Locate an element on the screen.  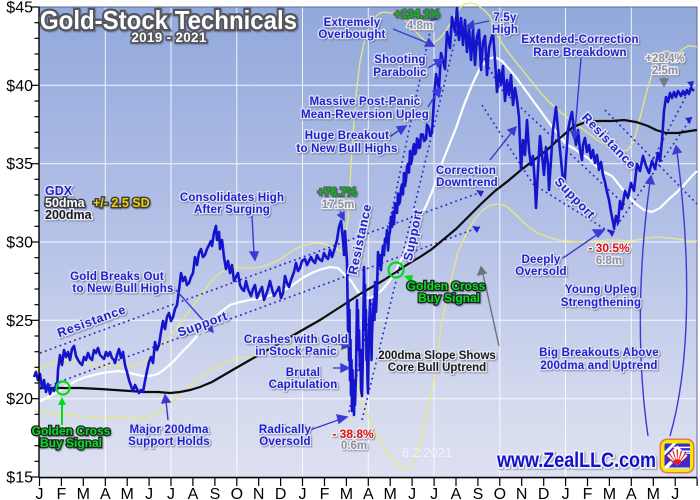
svg-text: 2.5m is located at coordinates (665, 71).